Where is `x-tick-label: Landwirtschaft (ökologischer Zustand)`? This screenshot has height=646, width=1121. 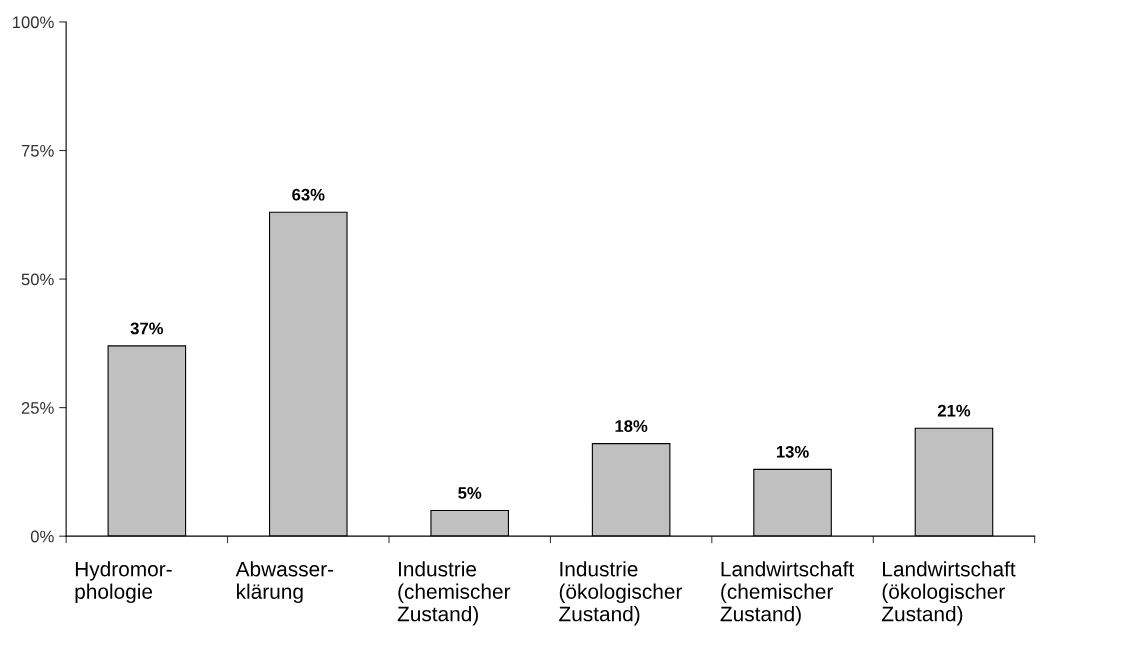 x-tick-label: Landwirtschaft (ökologischer Zustand) is located at coordinates (948, 593).